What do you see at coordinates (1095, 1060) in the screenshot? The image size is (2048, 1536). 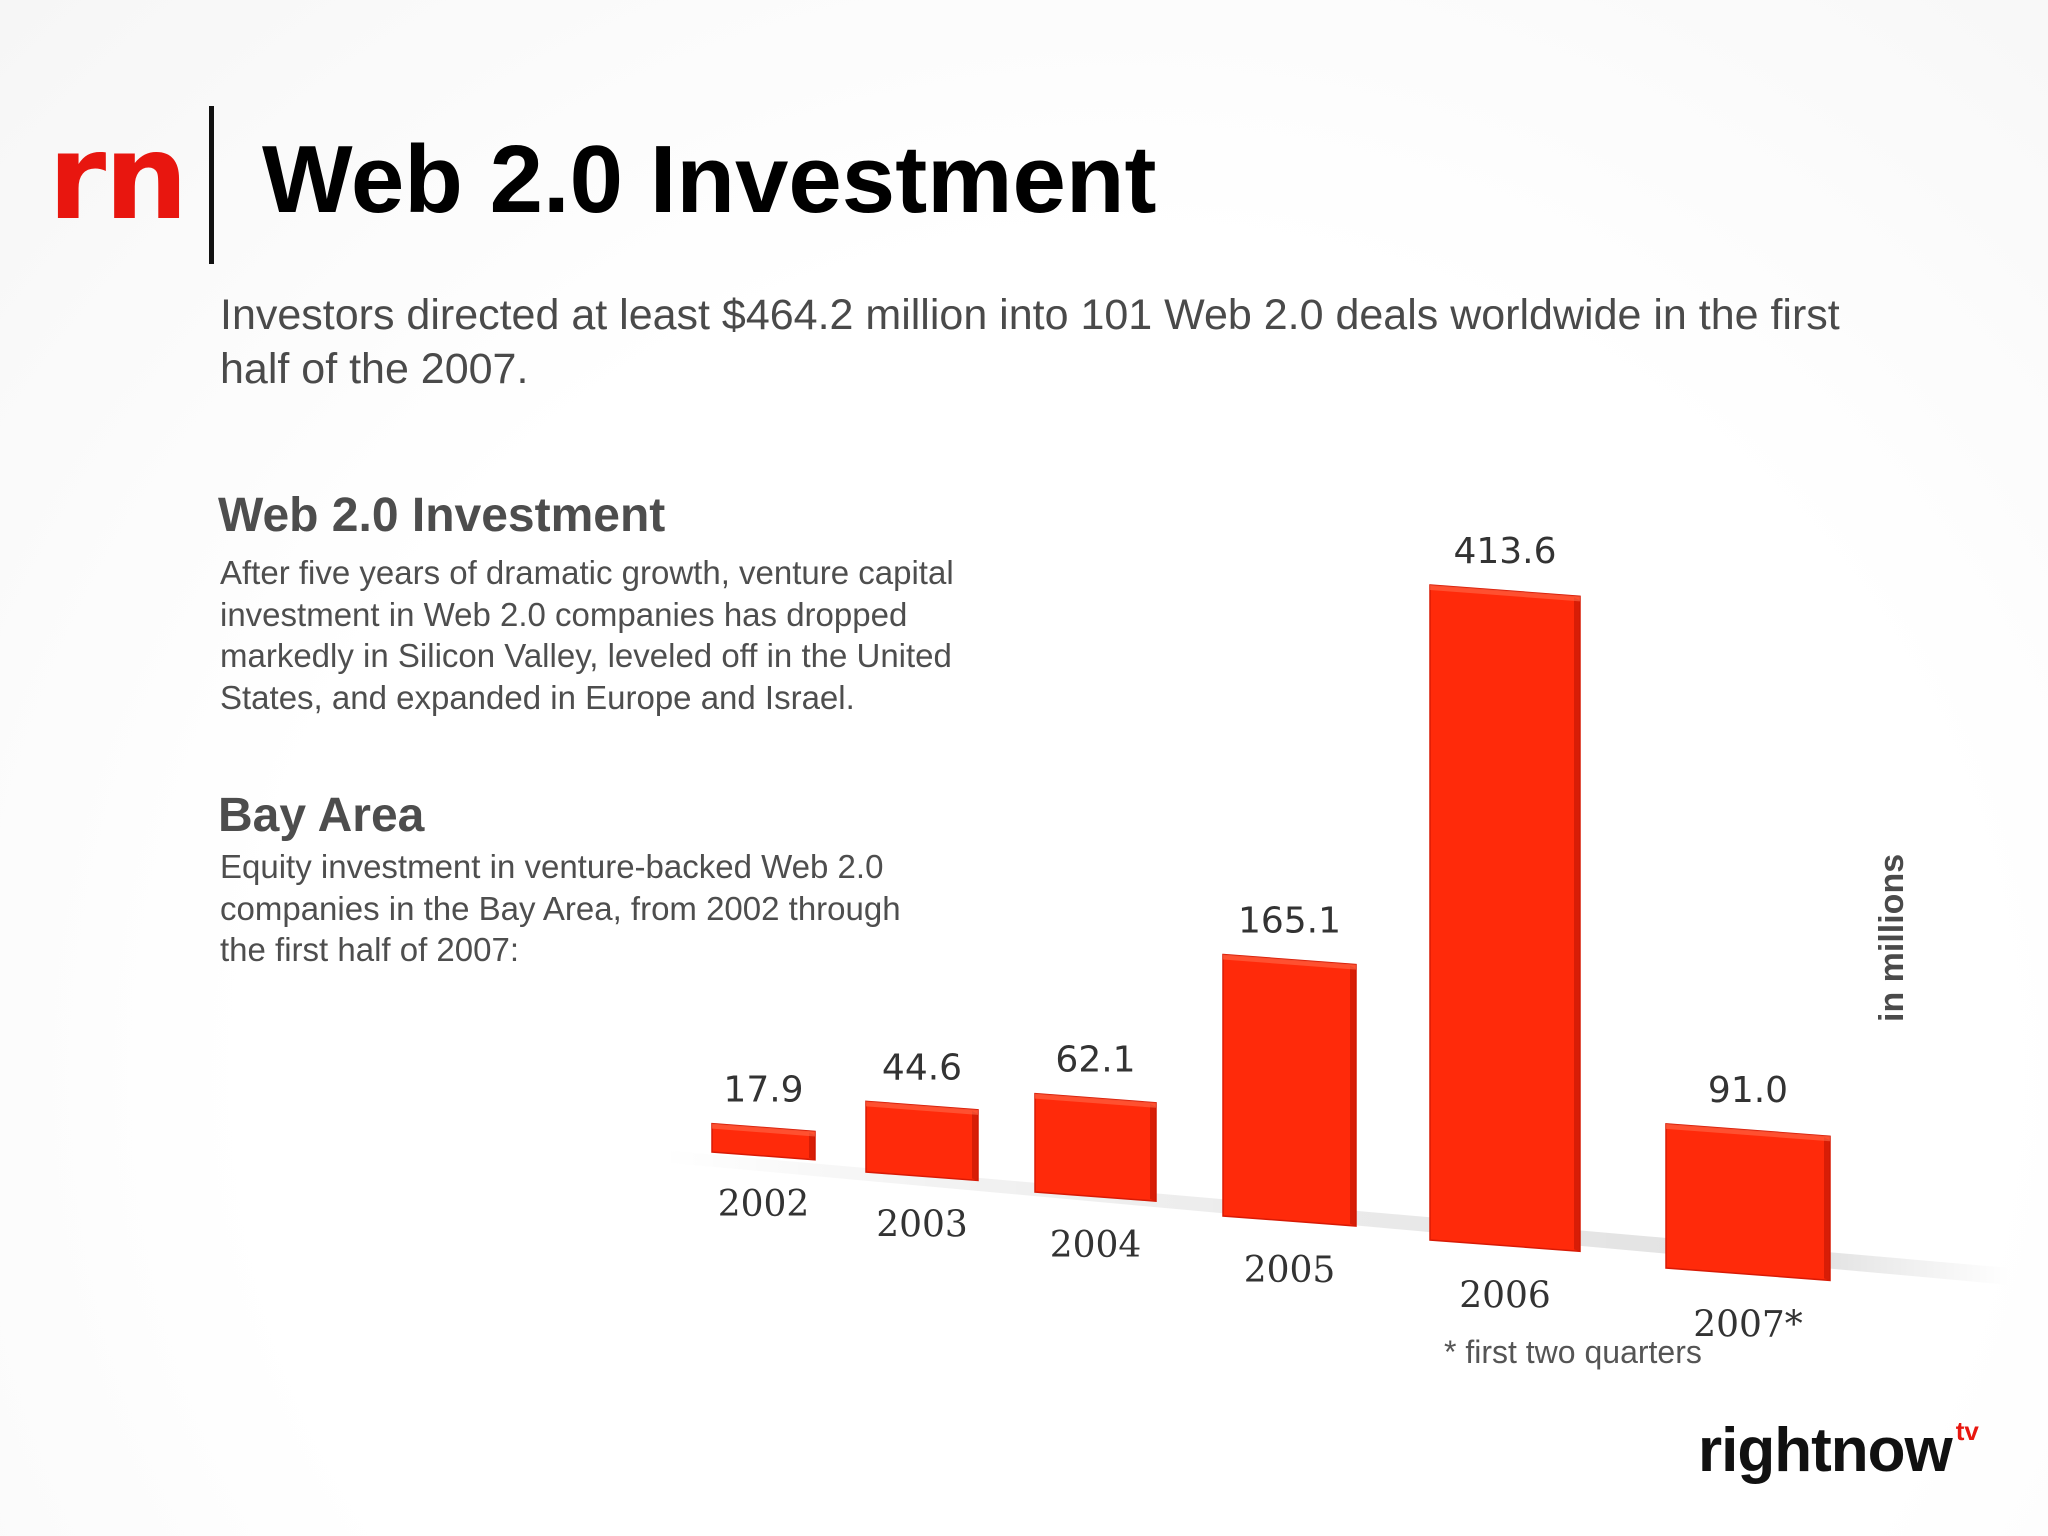 I see `value-label-2004: 62.1` at bounding box center [1095, 1060].